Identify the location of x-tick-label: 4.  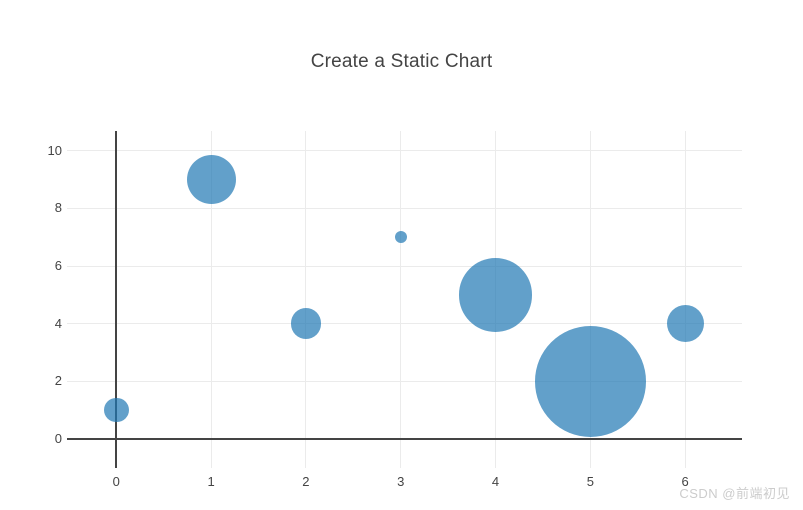
(495, 481).